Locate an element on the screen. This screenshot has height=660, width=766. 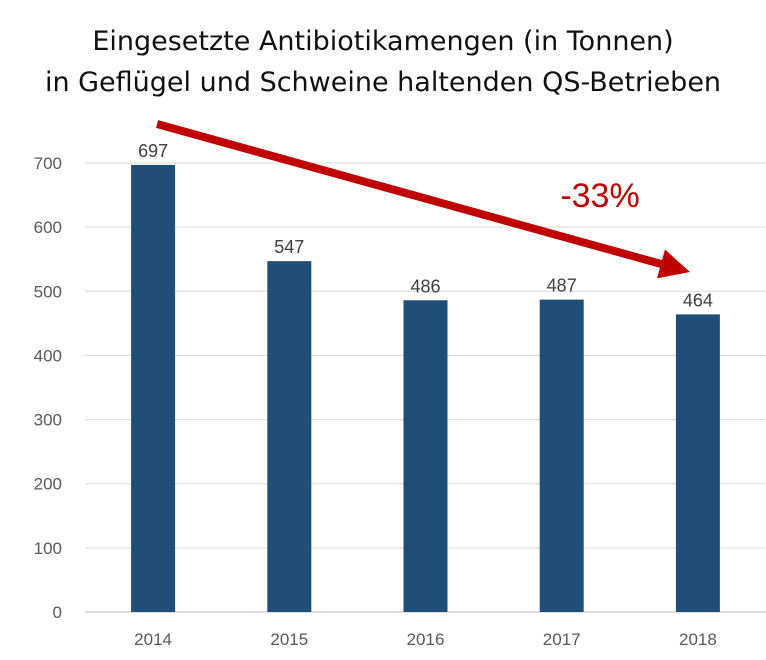
data-label: 487 is located at coordinates (562, 286).